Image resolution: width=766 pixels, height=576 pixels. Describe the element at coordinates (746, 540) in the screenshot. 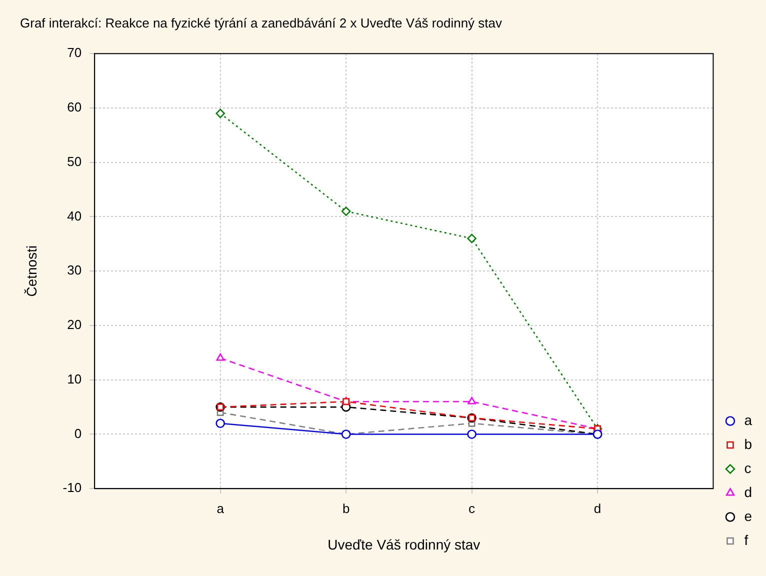

I see `legend-label: f` at that location.